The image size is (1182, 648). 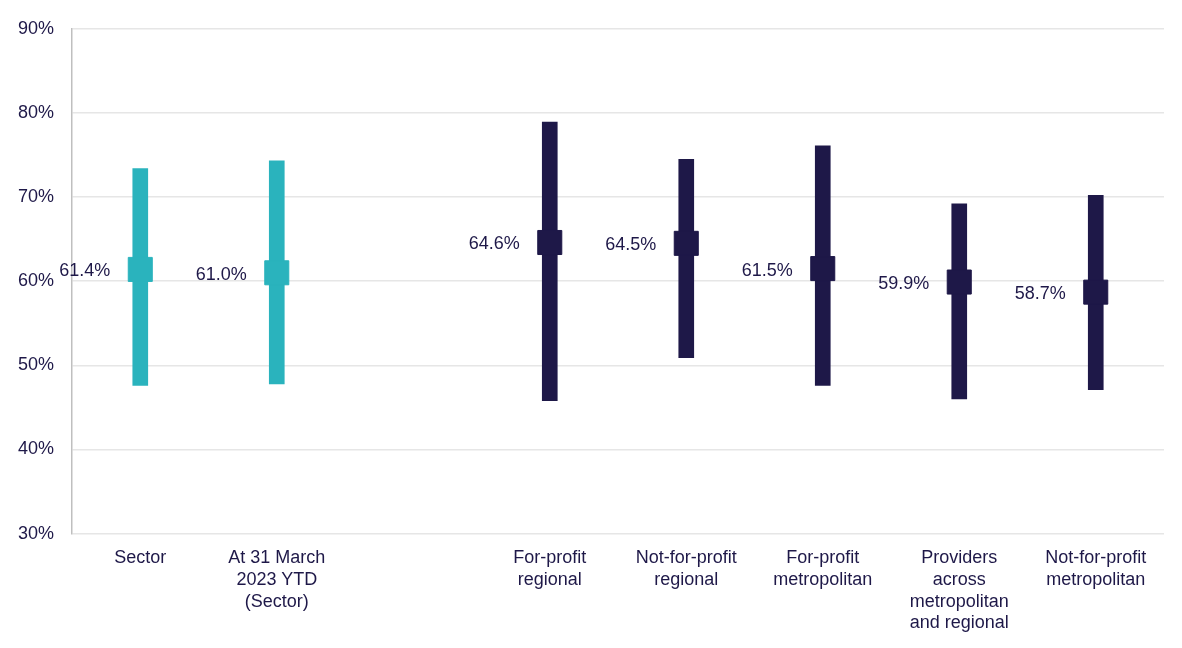 I want to click on y-tick-label: 50%, so click(x=36, y=364).